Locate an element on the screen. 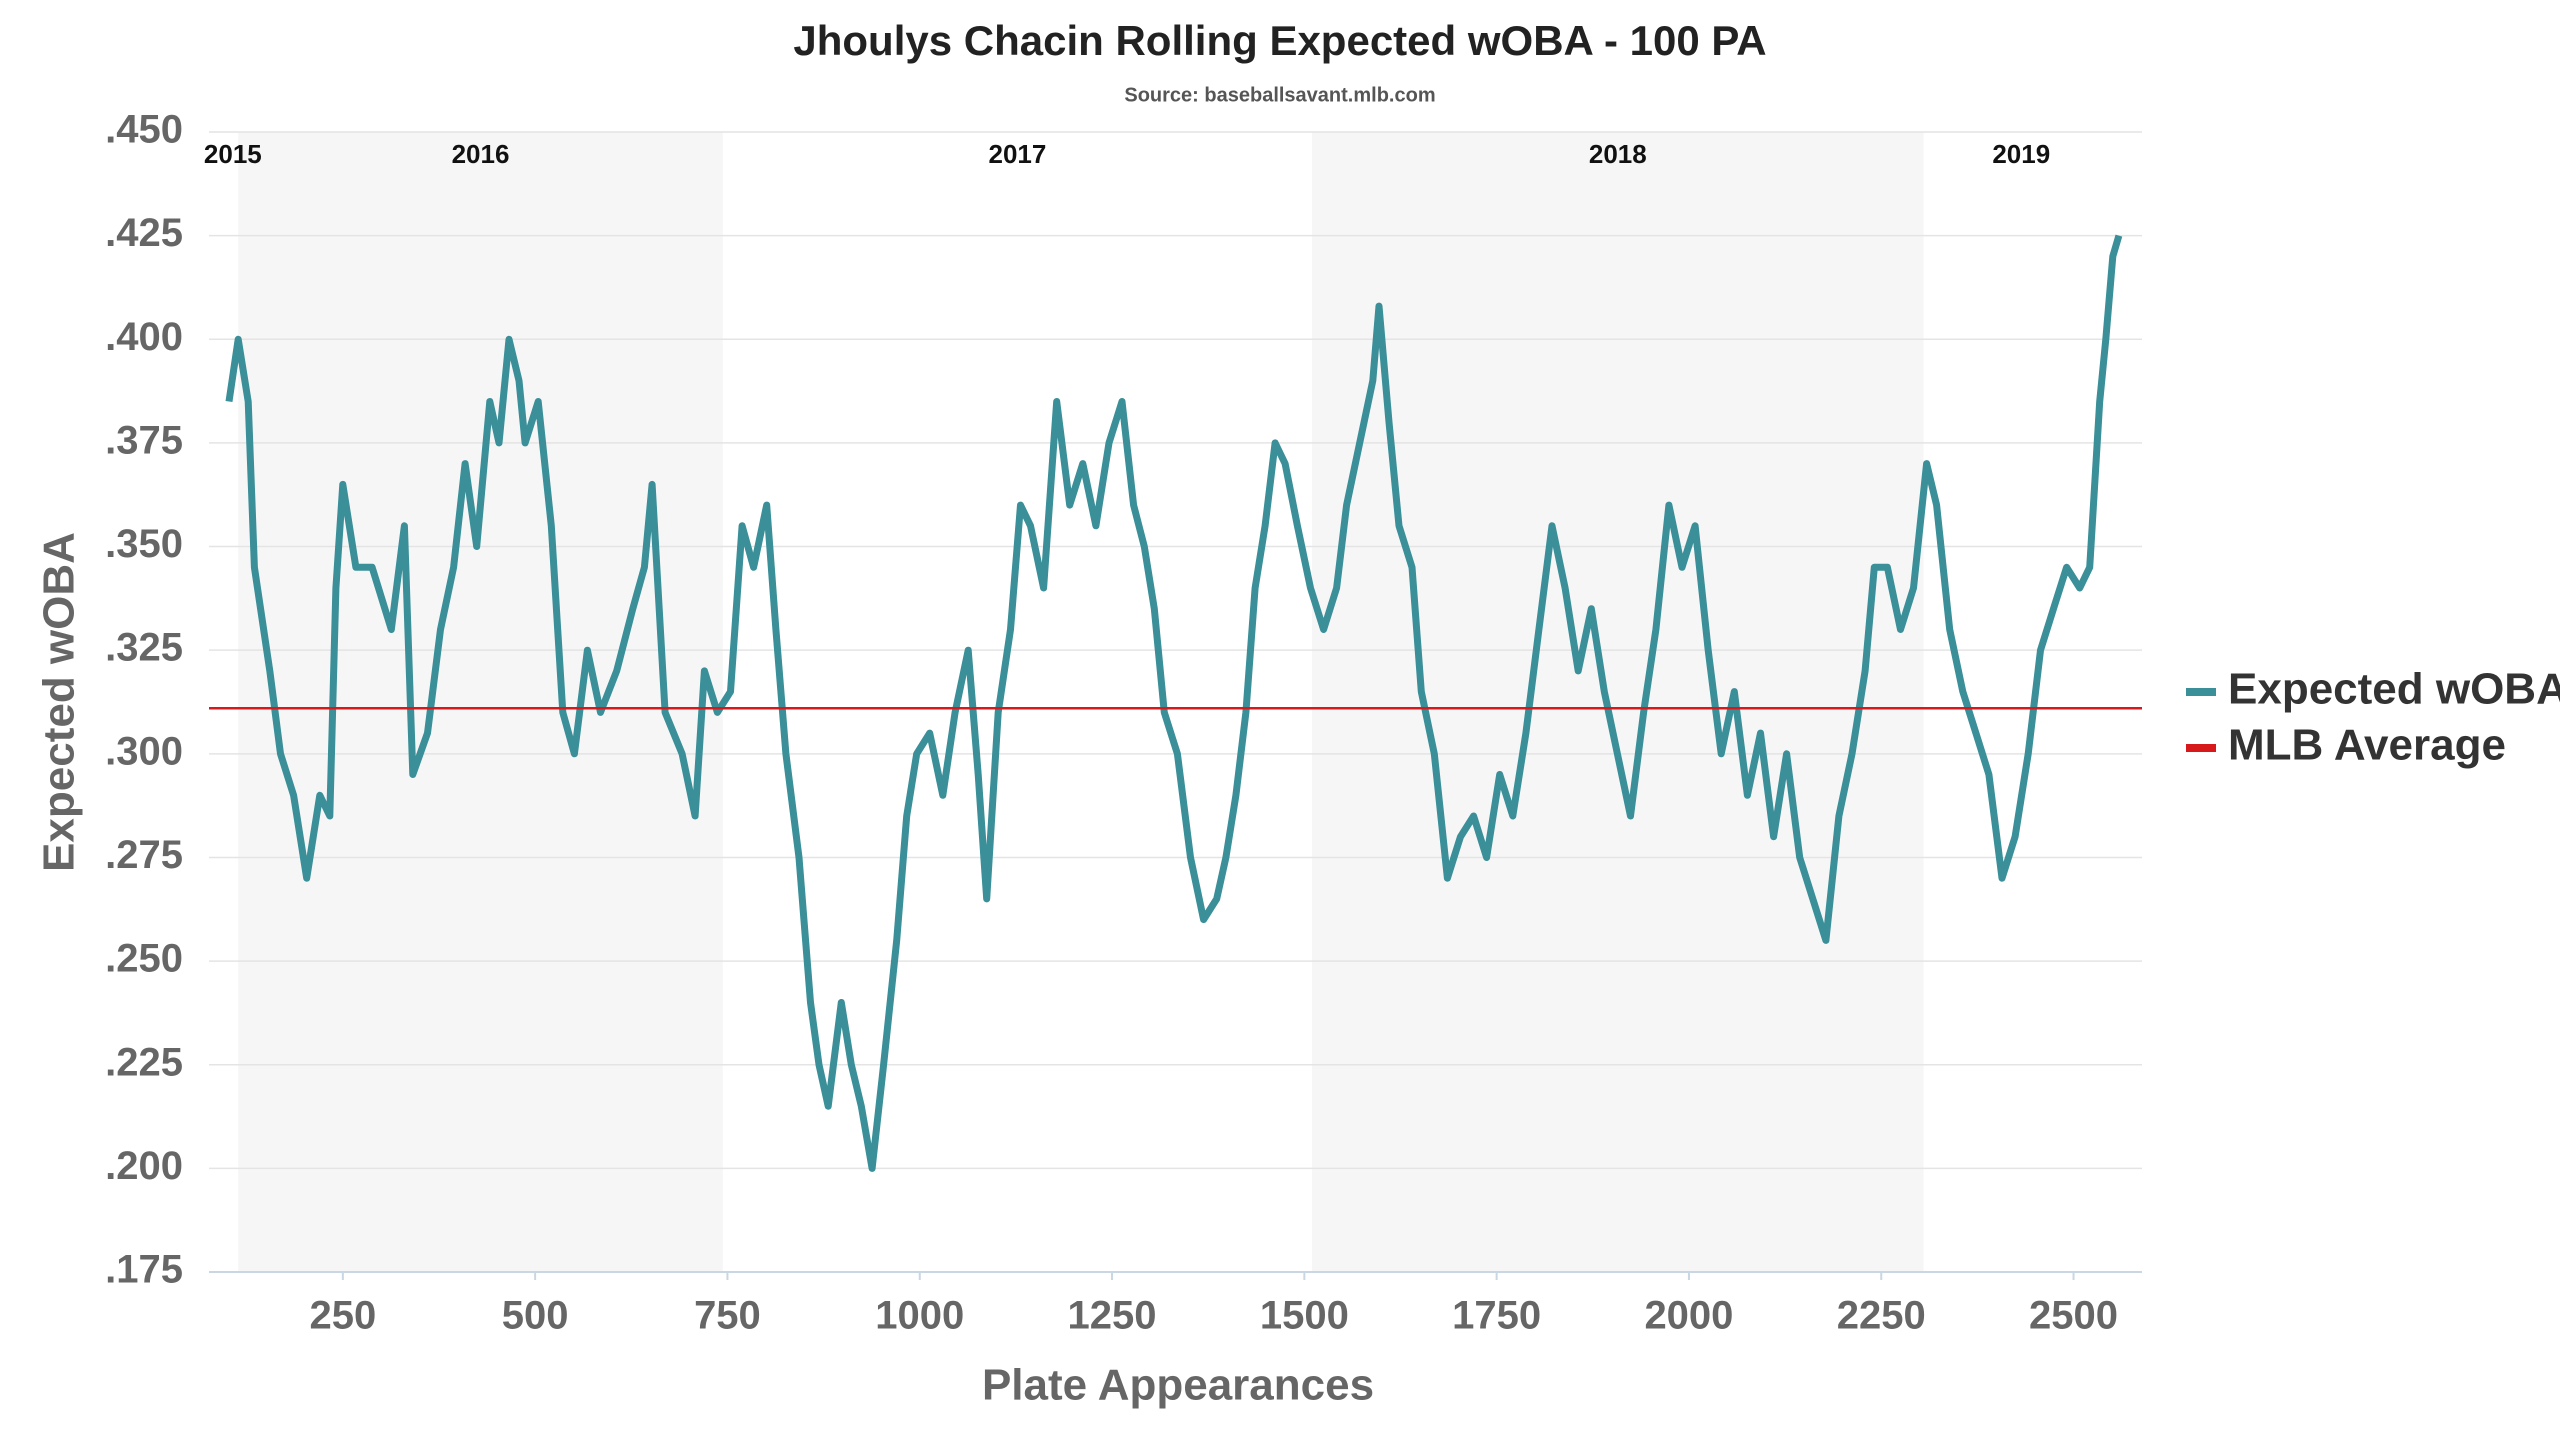 The width and height of the screenshot is (2560, 1440). y-tick-label: .275 is located at coordinates (144, 855).